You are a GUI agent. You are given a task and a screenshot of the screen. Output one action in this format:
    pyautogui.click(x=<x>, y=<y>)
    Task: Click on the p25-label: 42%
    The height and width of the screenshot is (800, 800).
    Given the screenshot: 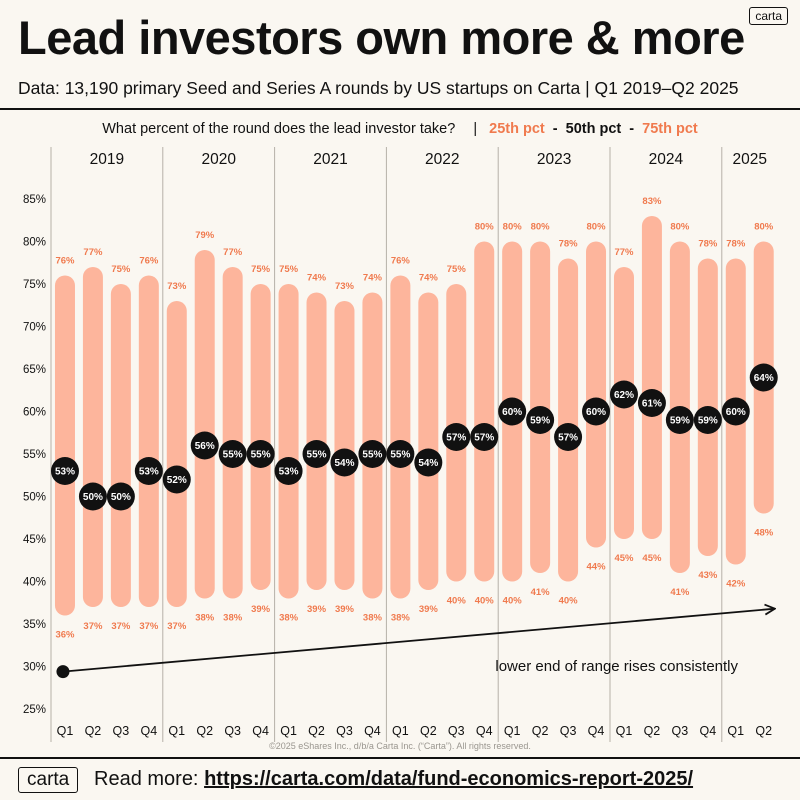 What is the action you would take?
    pyautogui.click(x=736, y=584)
    